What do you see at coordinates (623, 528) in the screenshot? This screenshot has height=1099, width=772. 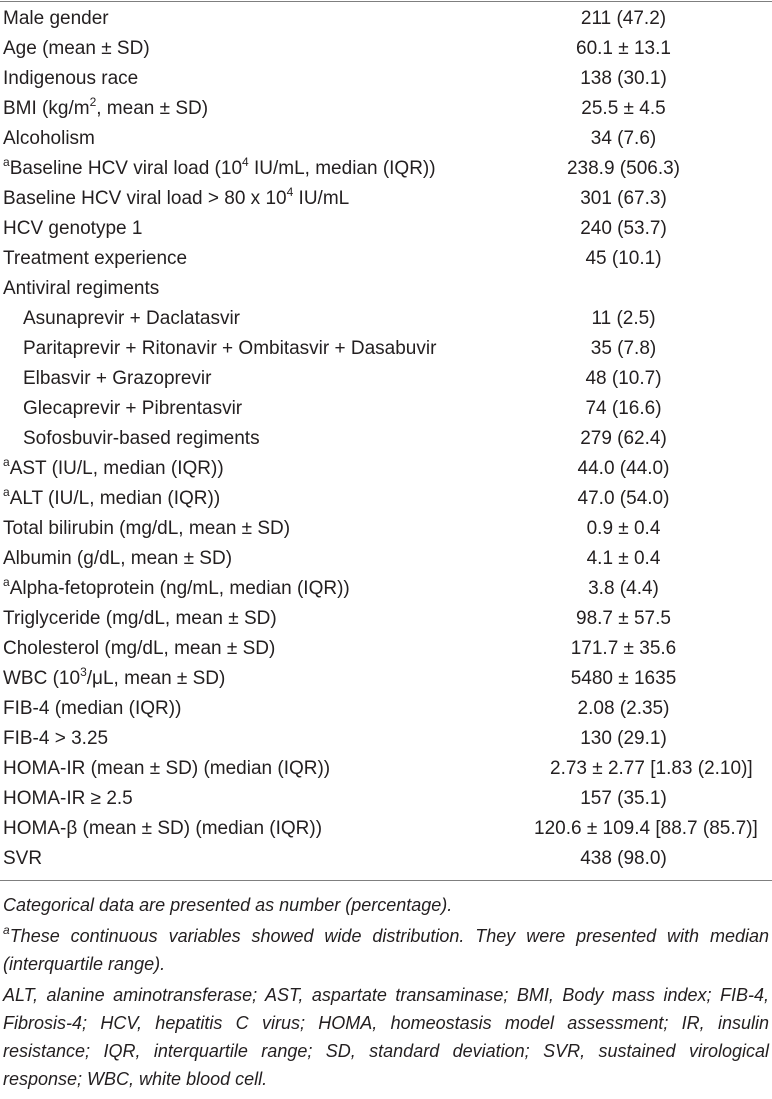 I see `row-value: 0.9 ± 0.4` at bounding box center [623, 528].